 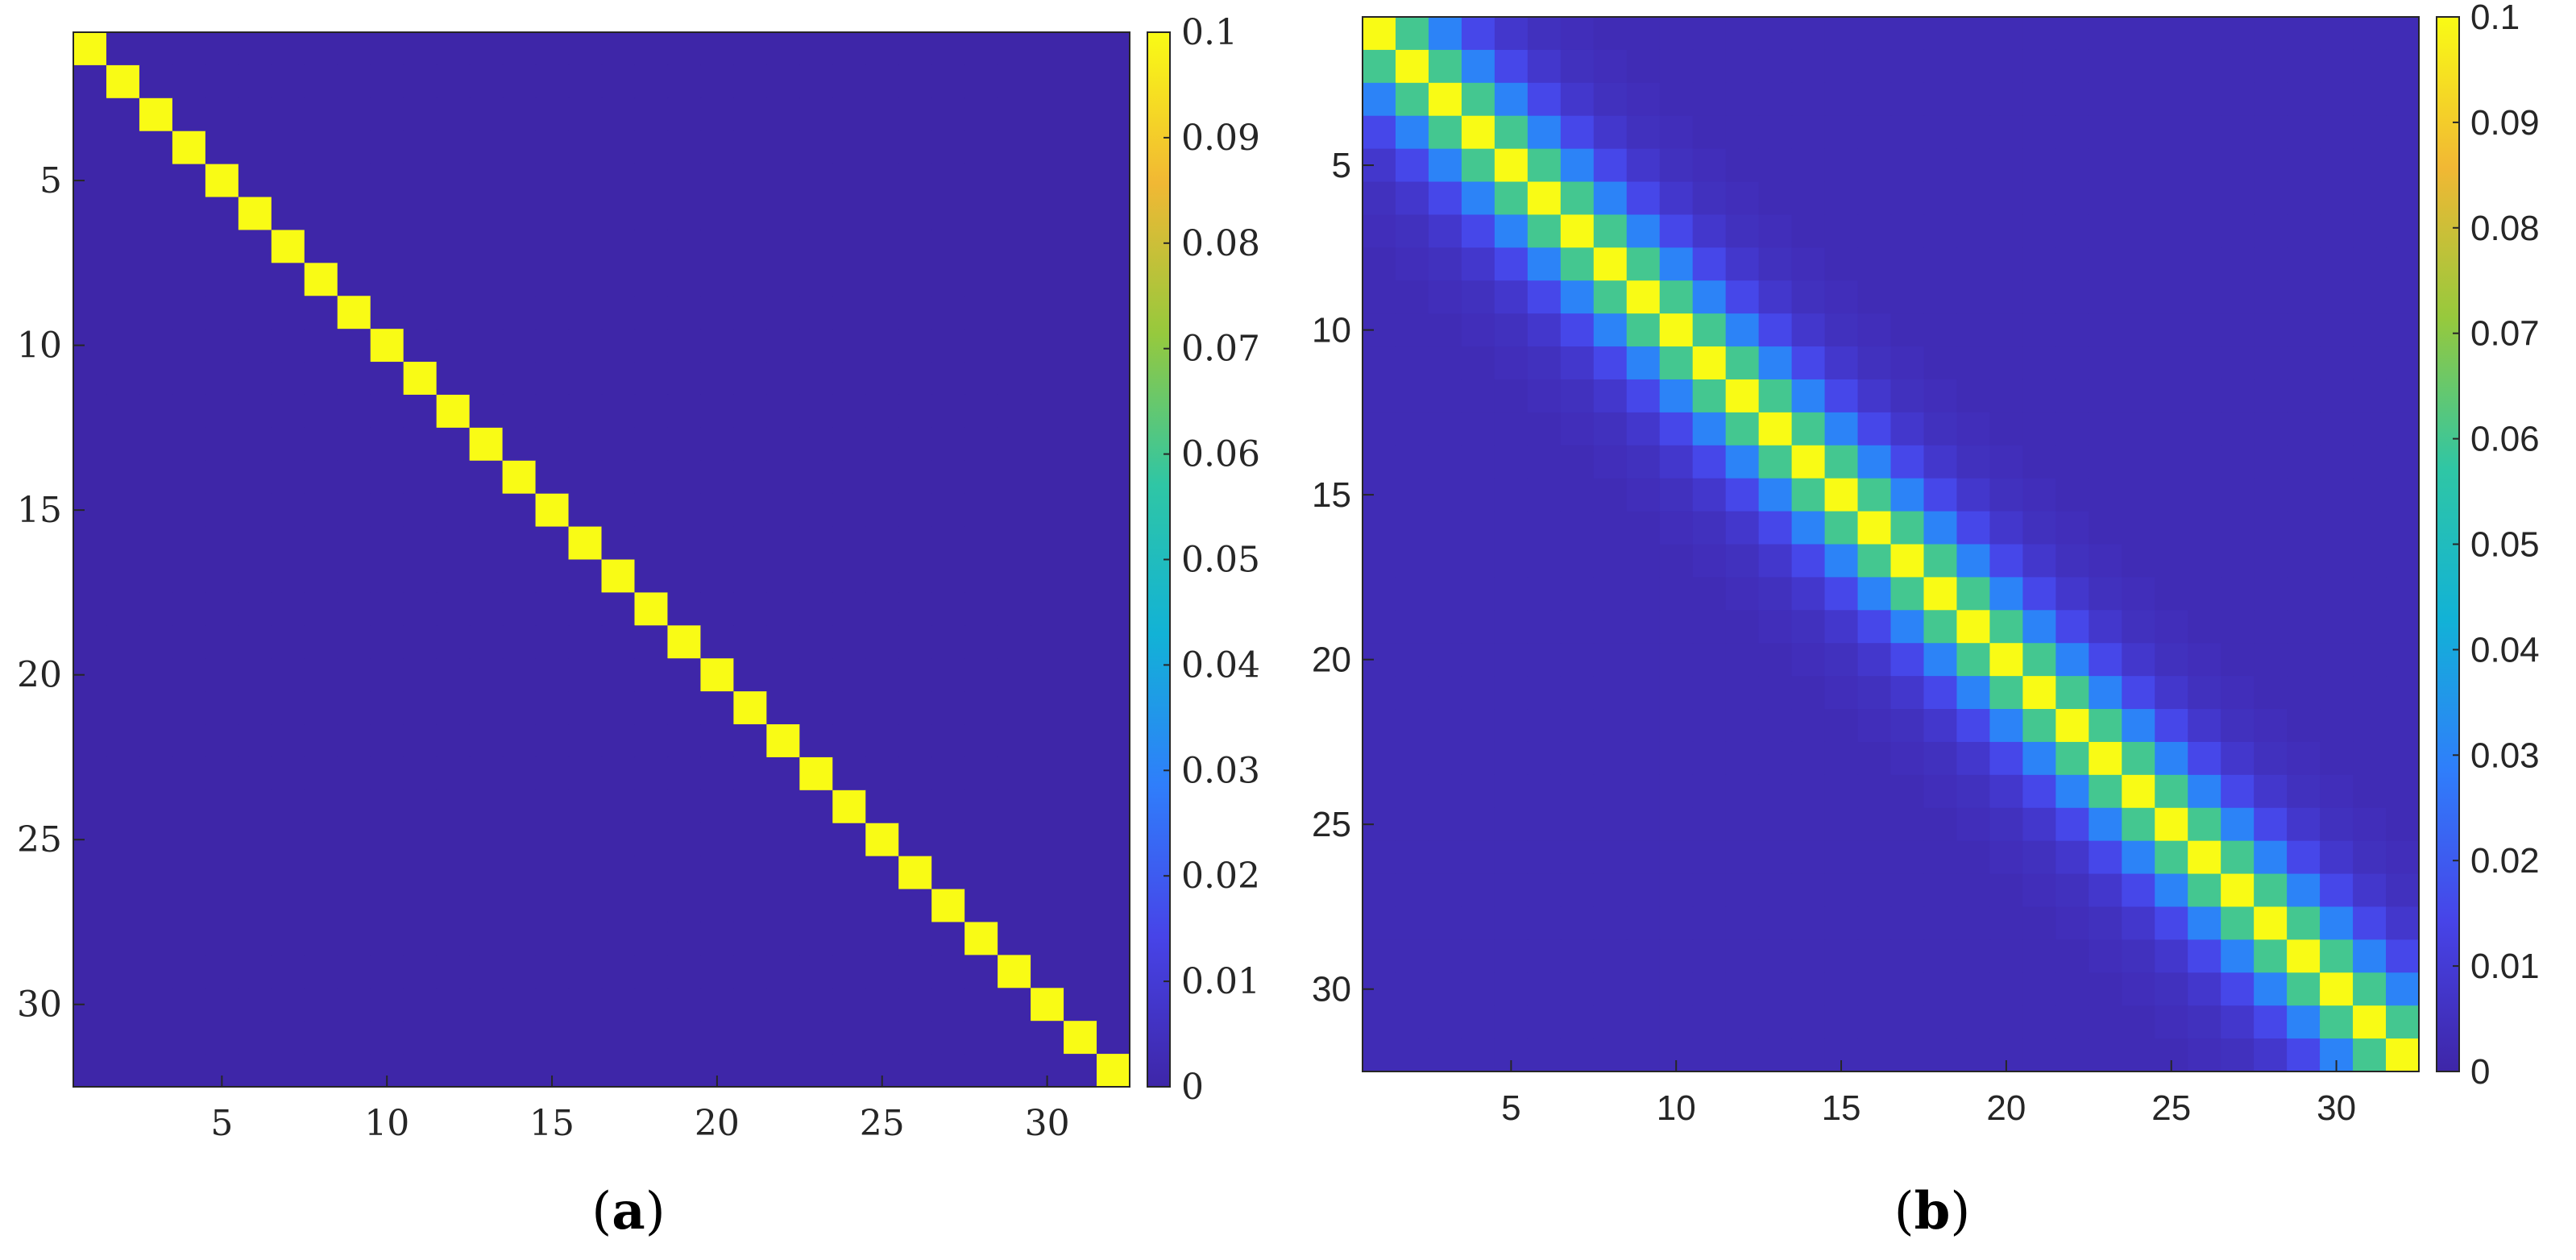 I want to click on colorbar-tick-label: 0.08, so click(x=2505, y=228).